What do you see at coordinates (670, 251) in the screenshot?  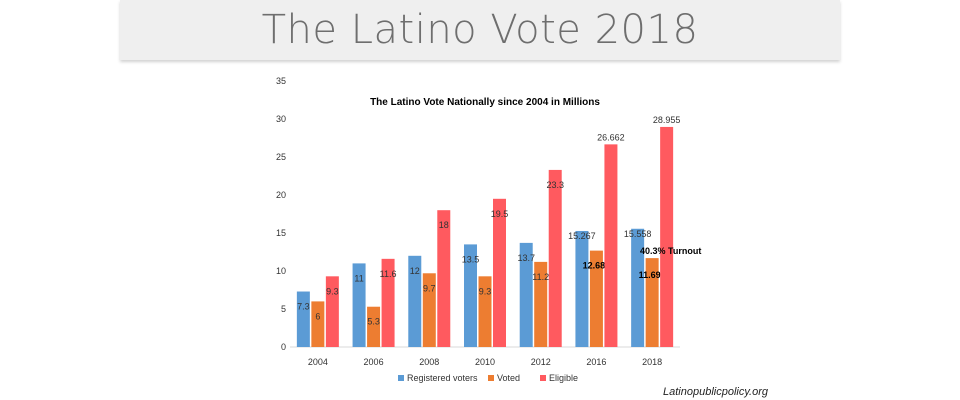 I see `turnout-annotation: 40.3% Turnout` at bounding box center [670, 251].